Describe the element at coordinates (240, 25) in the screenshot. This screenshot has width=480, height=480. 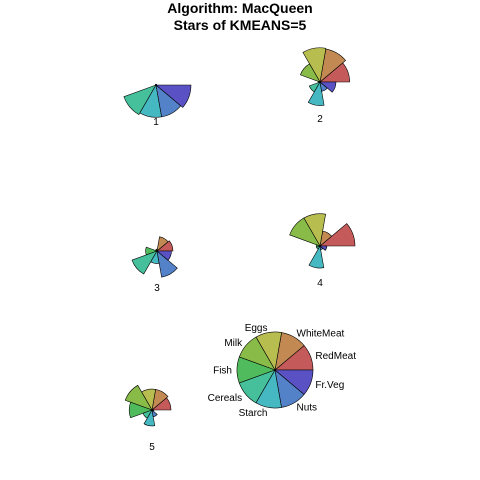
I see `chart-subtitle: Stars of KMEANS=5` at that location.